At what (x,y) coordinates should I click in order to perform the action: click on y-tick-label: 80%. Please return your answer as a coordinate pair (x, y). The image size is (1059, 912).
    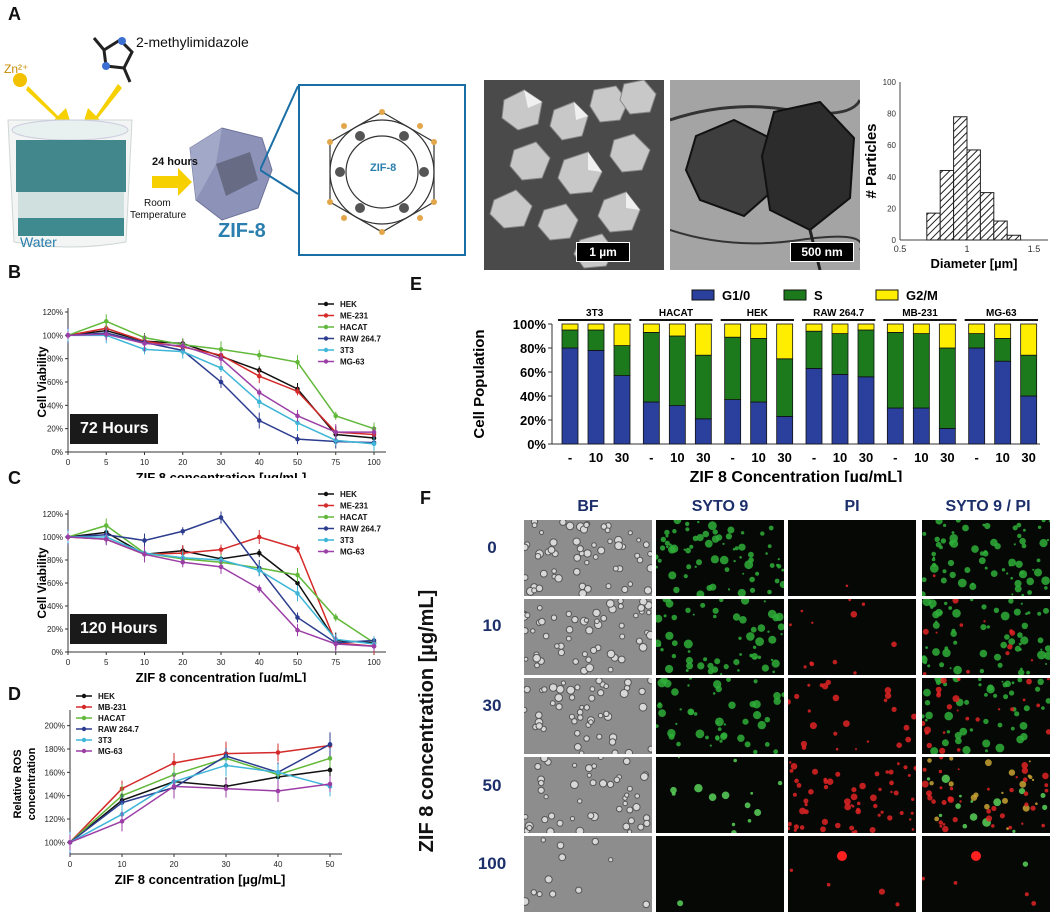
    Looking at the image, I should click on (55, 560).